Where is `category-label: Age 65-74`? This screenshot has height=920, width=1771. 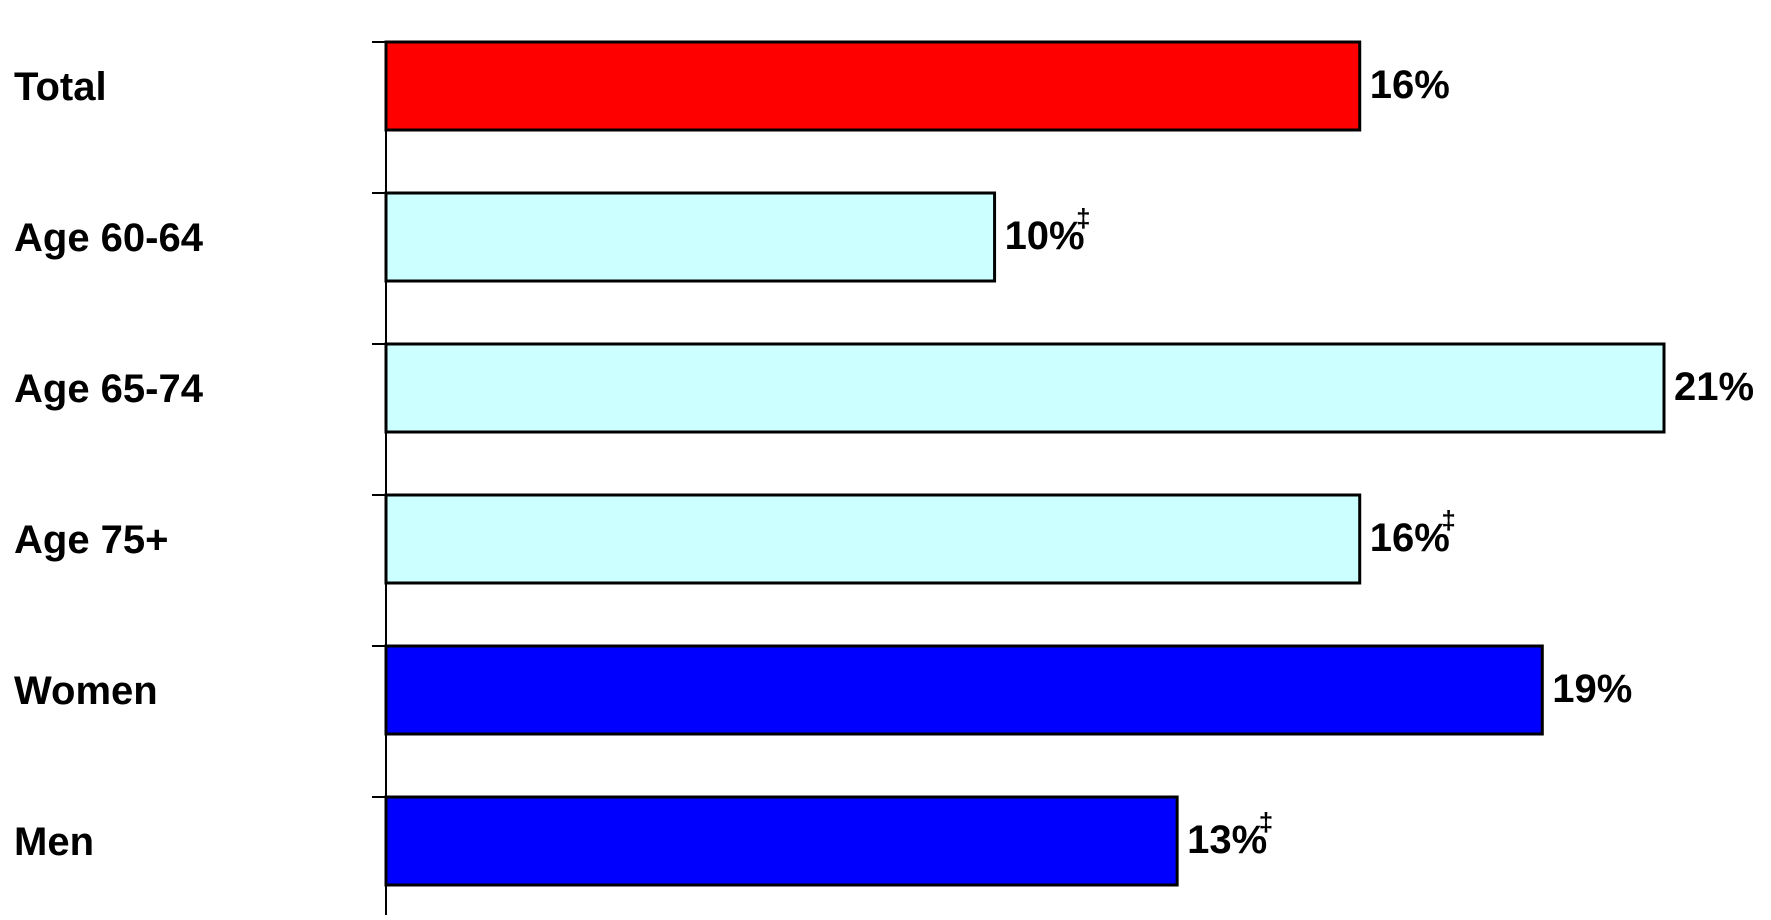 category-label: Age 65-74 is located at coordinates (109, 389).